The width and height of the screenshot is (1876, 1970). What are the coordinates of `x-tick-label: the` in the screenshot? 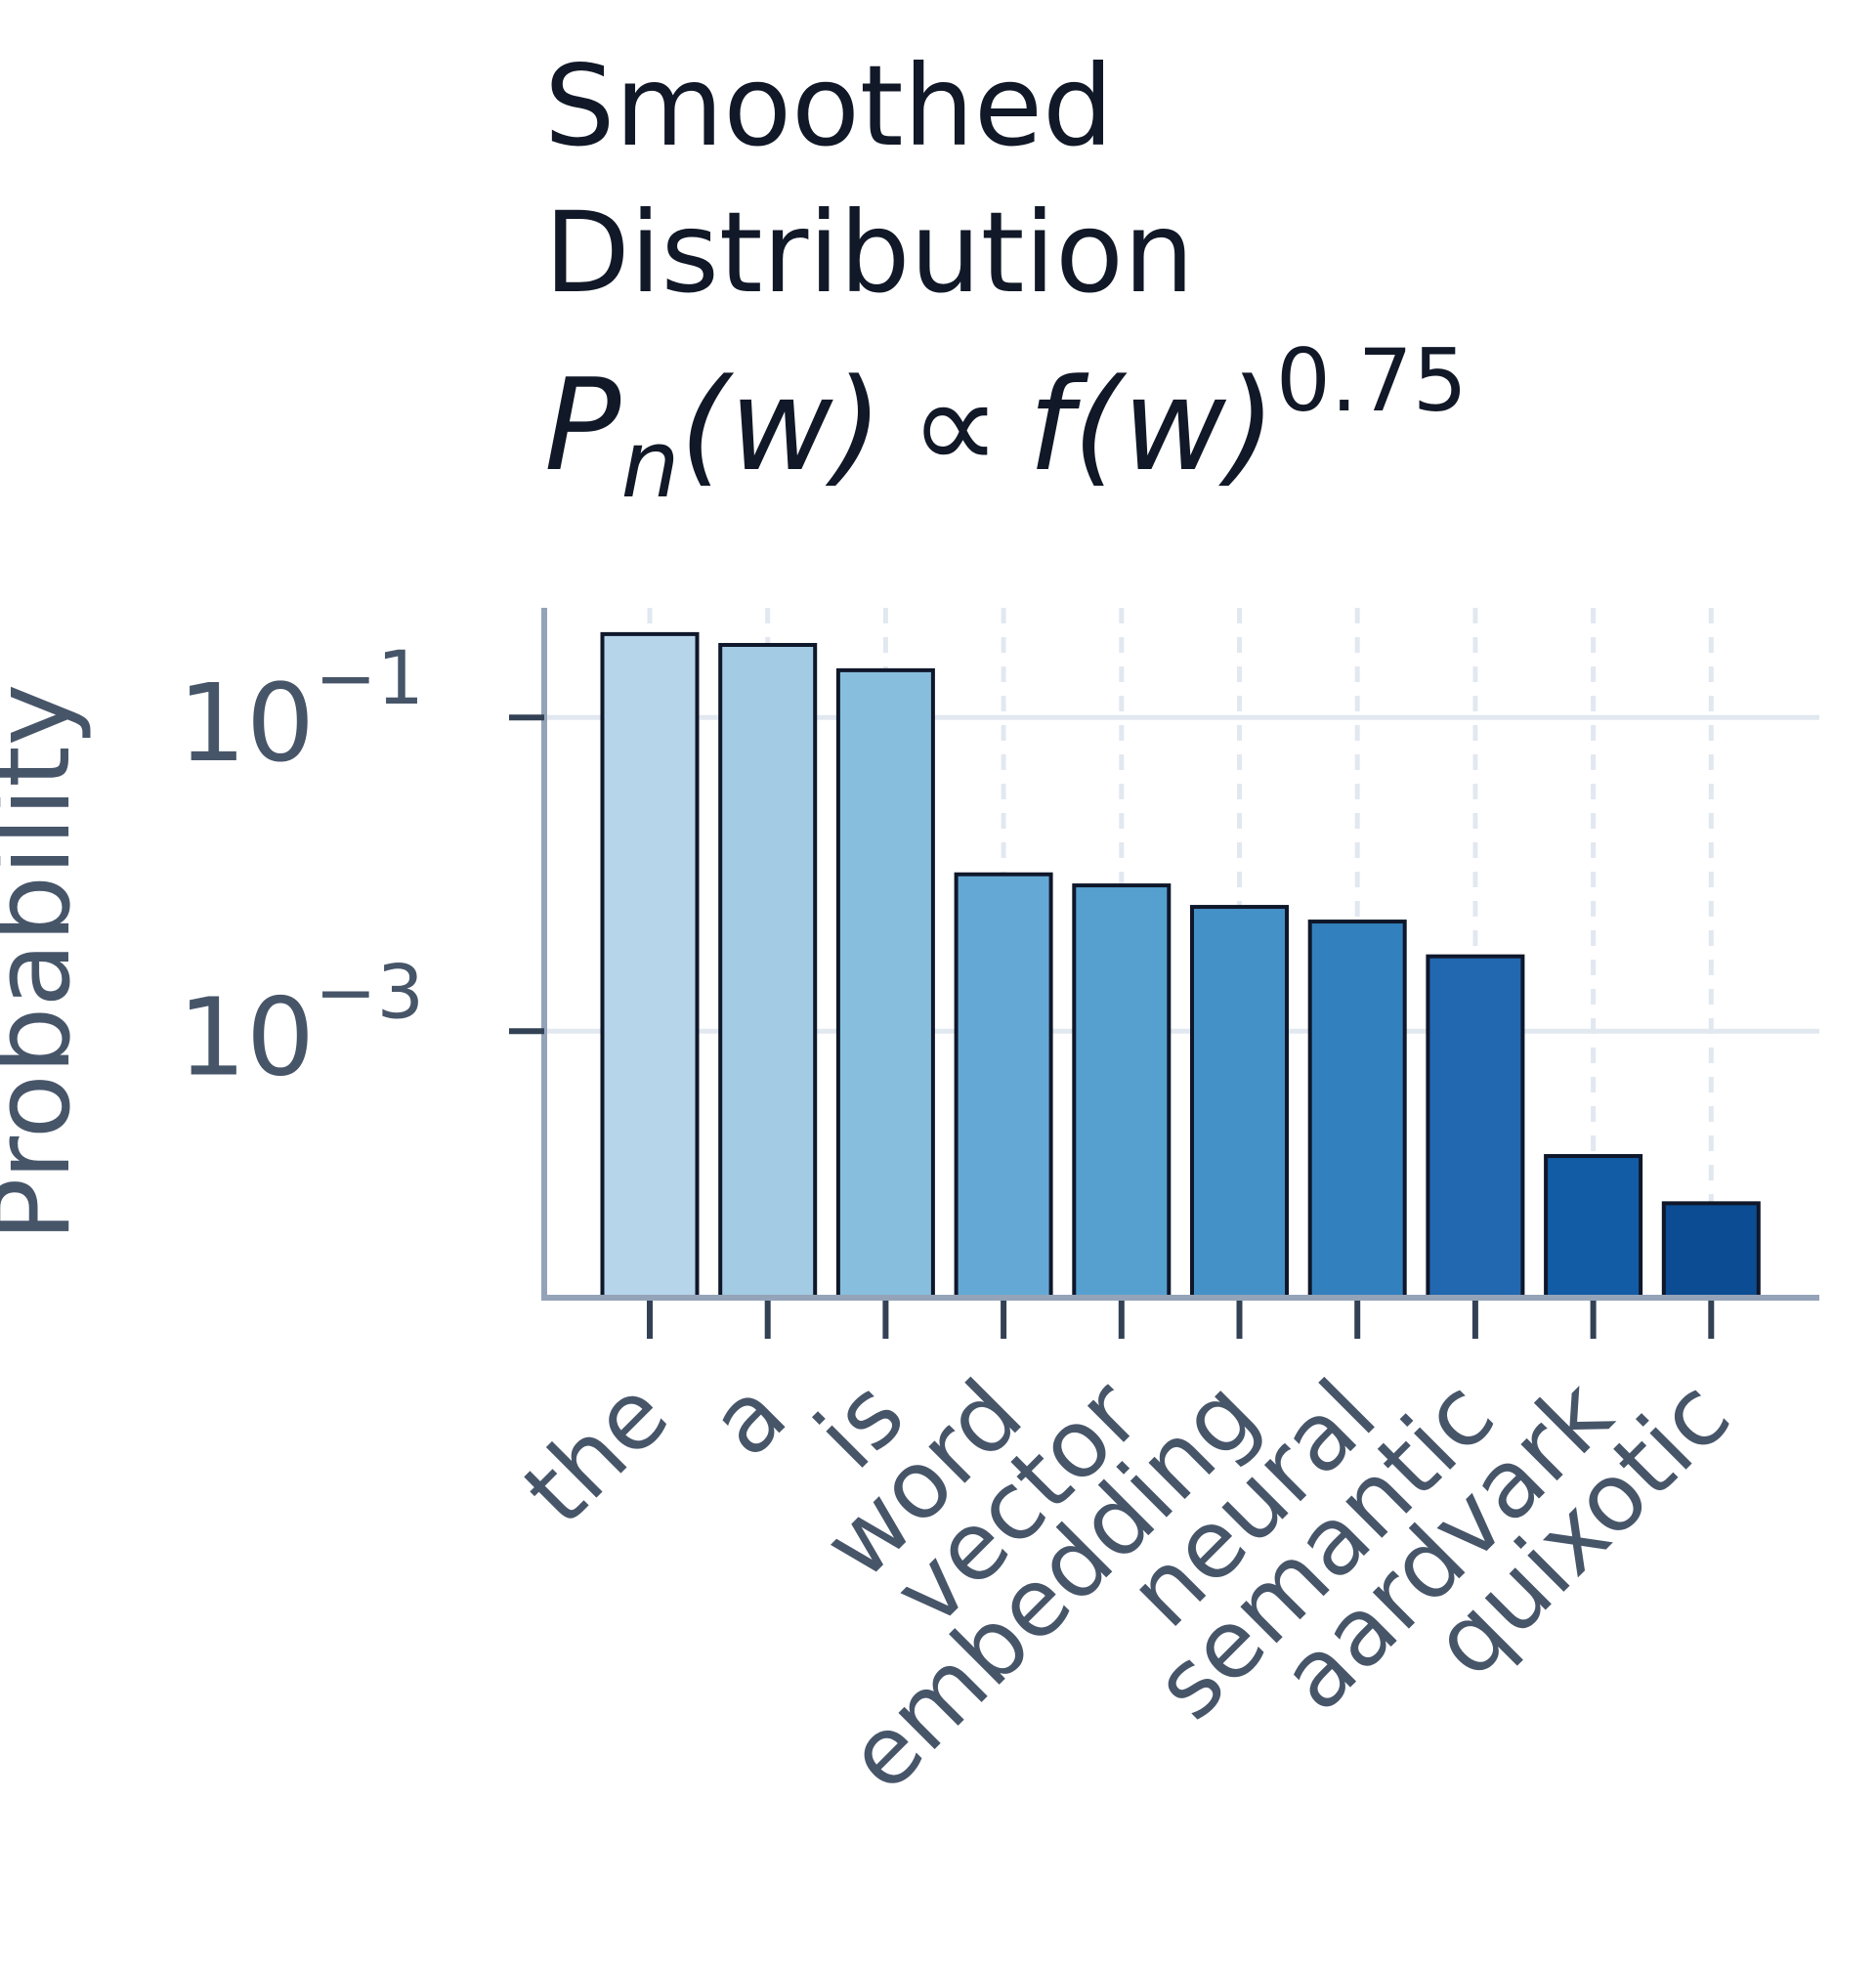 It's located at (596, 1452).